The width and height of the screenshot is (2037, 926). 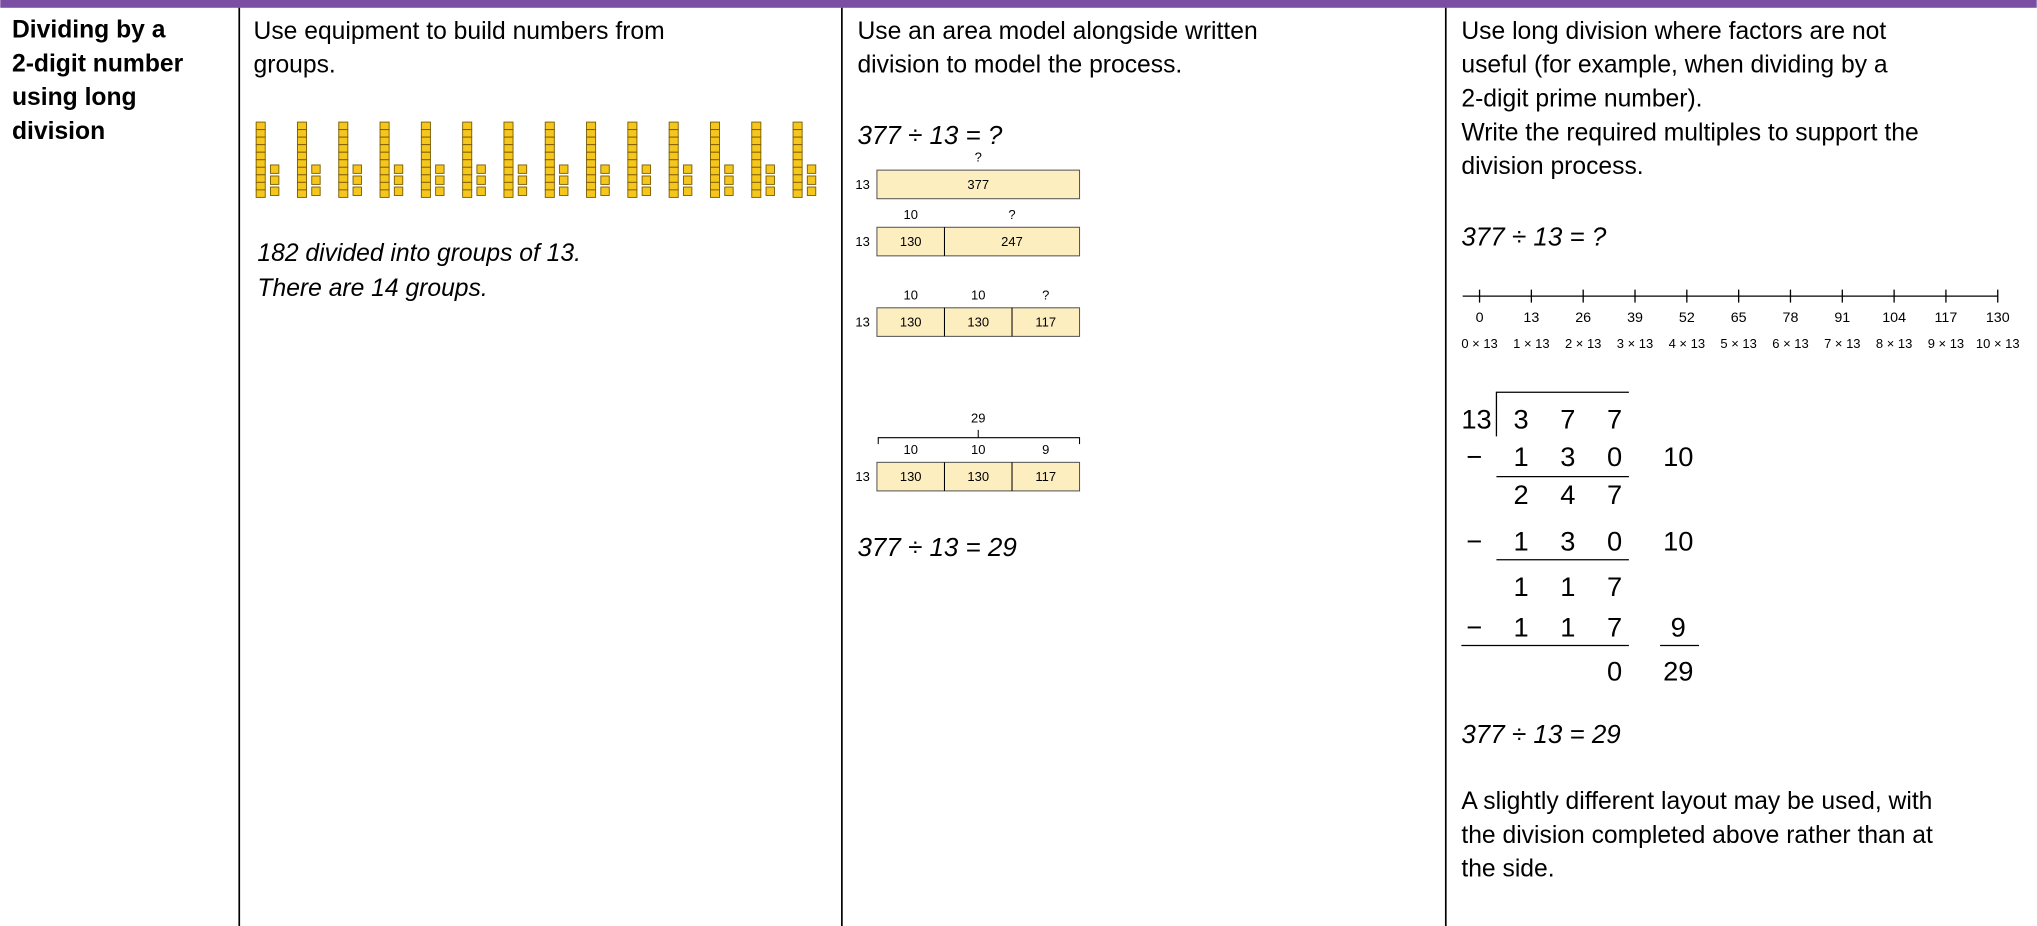 I want to click on number-line-label: 104, so click(x=1894, y=318).